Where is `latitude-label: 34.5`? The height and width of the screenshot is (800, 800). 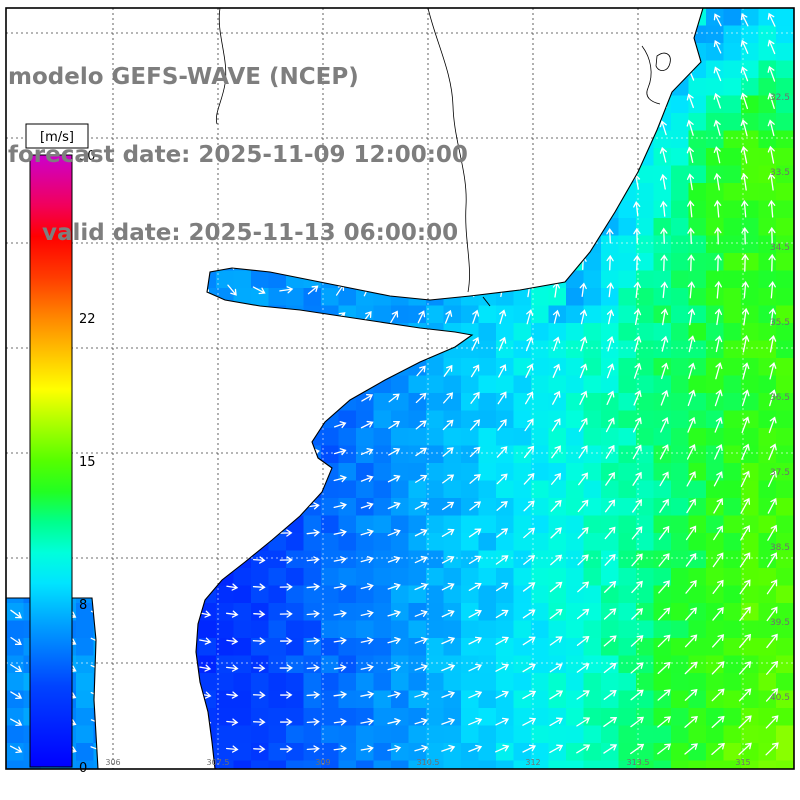 latitude-label: 34.5 is located at coordinates (780, 248).